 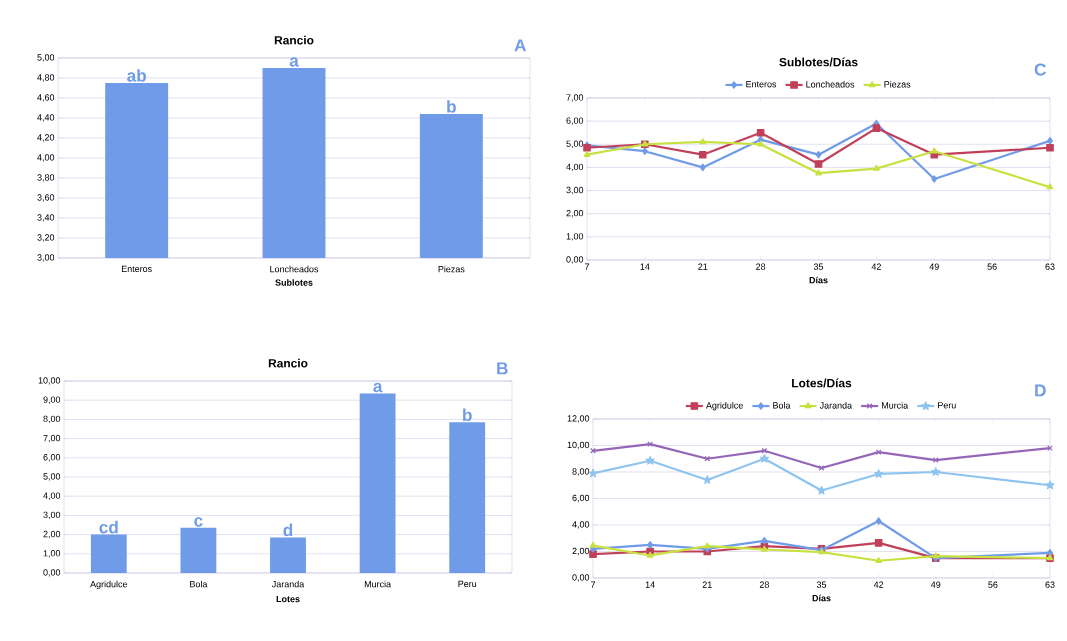 I want to click on x-tick-label: Jaranda, so click(x=288, y=584).